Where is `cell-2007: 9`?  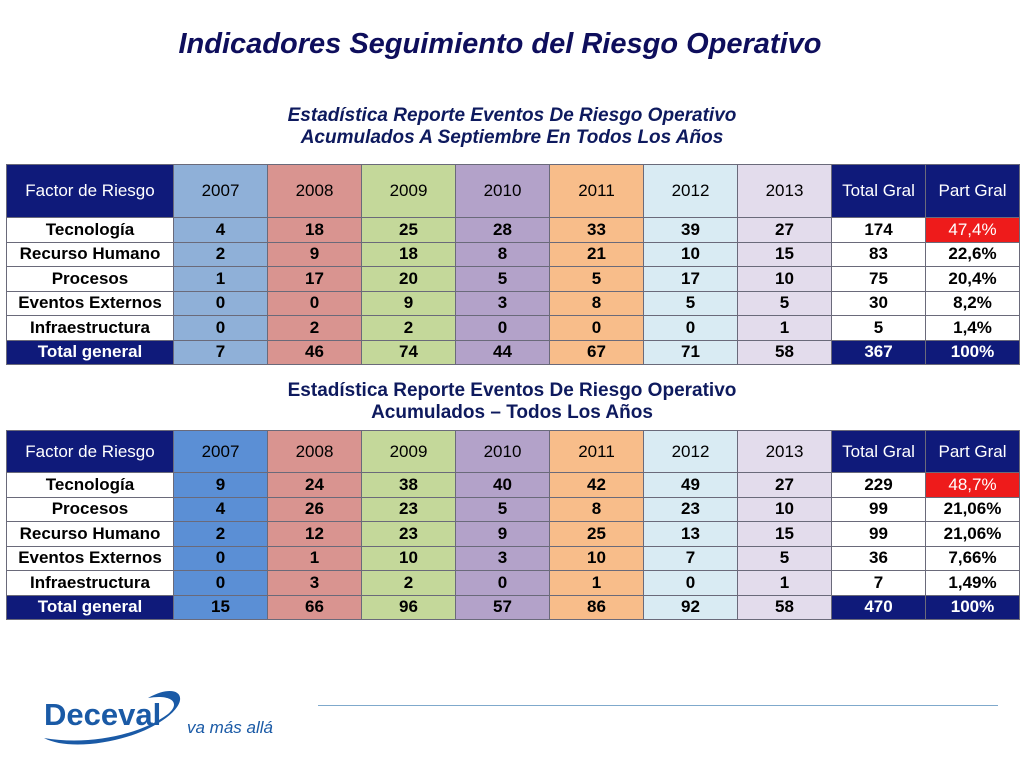
cell-2007: 9 is located at coordinates (220, 485).